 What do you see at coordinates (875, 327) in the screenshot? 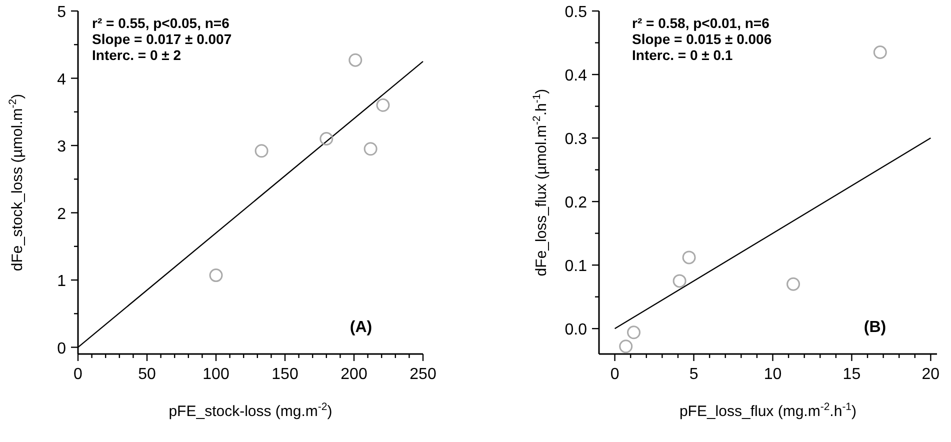
I see `annotation: (B)` at bounding box center [875, 327].